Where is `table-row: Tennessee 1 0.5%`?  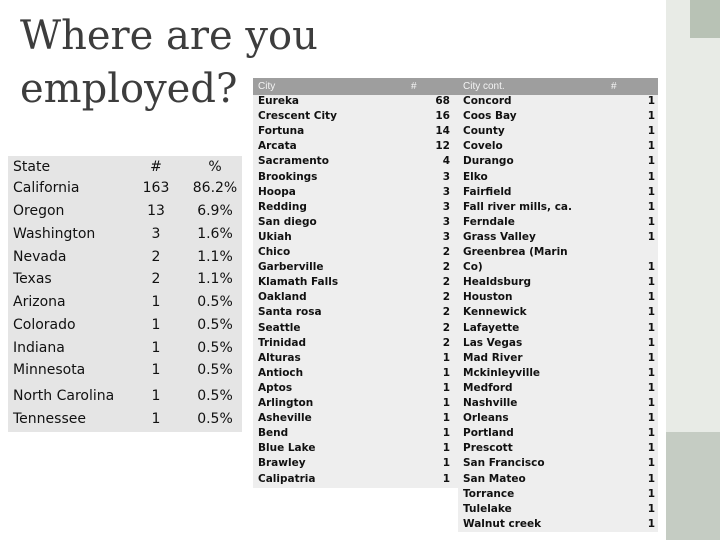 table-row: Tennessee 1 0.5% is located at coordinates (125, 419).